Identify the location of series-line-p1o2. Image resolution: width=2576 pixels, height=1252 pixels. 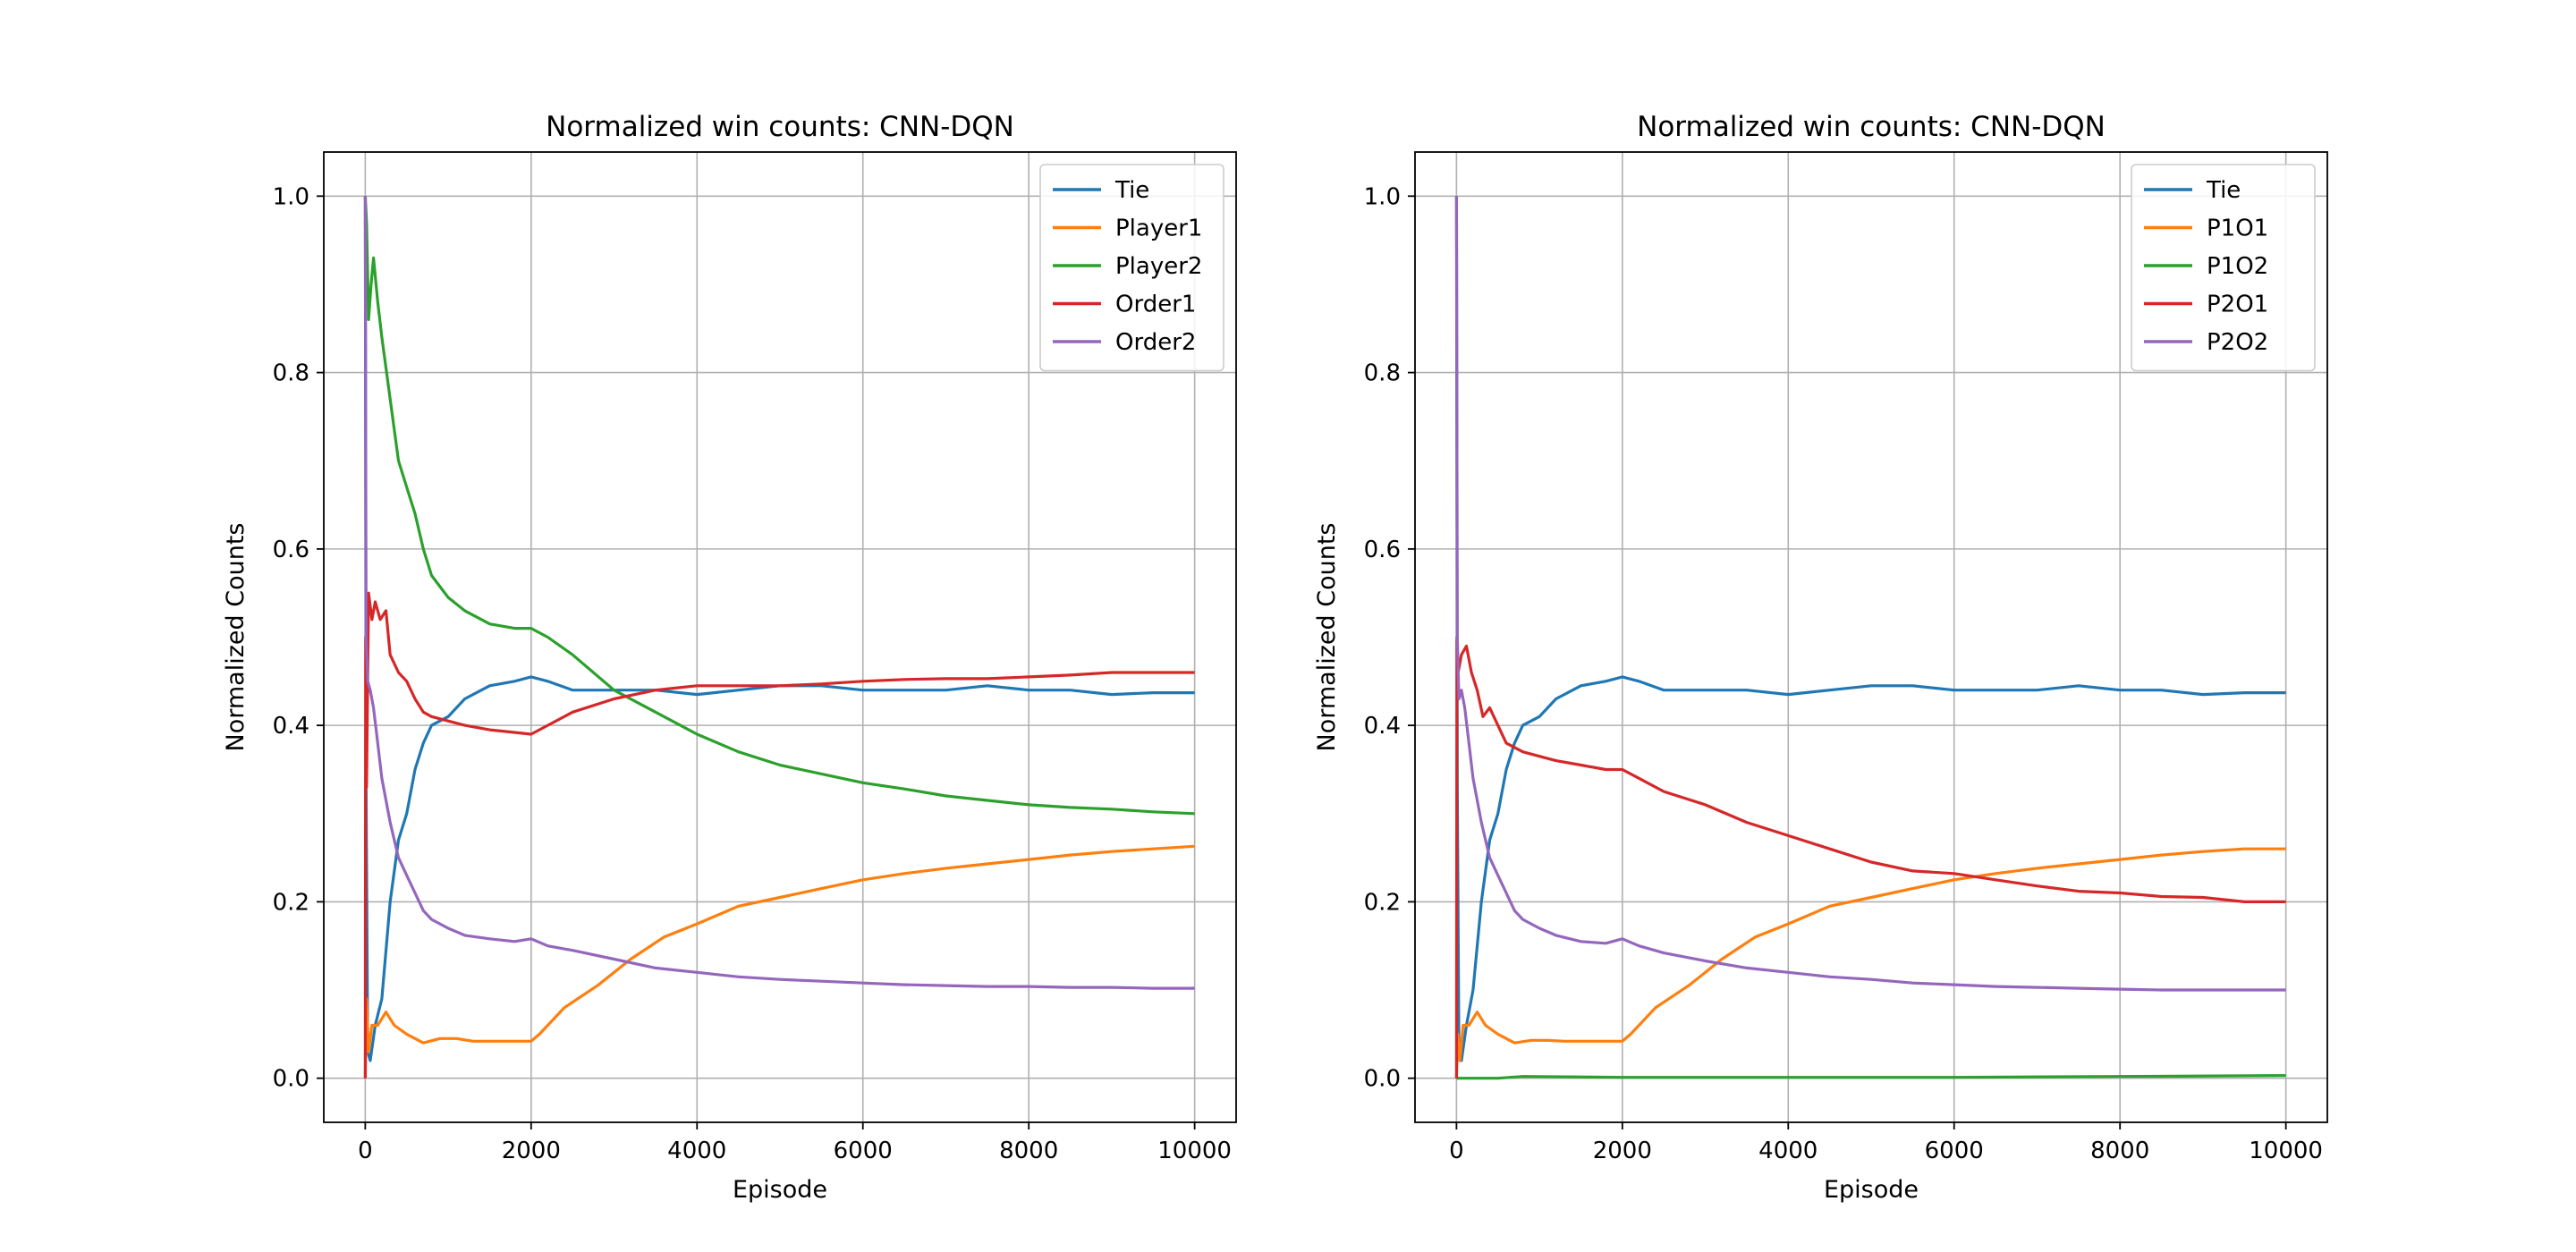
(1871, 1077).